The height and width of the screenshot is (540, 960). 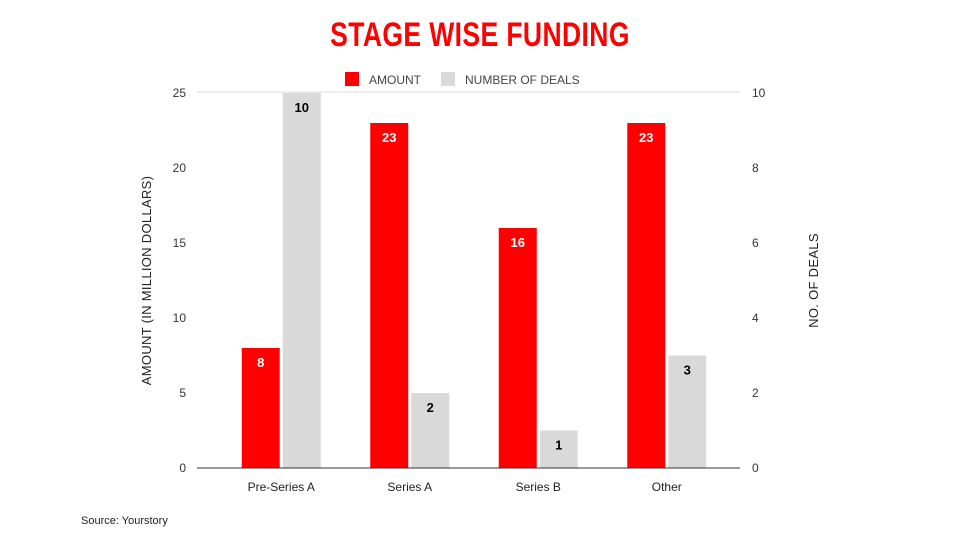 What do you see at coordinates (124, 521) in the screenshot?
I see `source-note: Source: Yourstory` at bounding box center [124, 521].